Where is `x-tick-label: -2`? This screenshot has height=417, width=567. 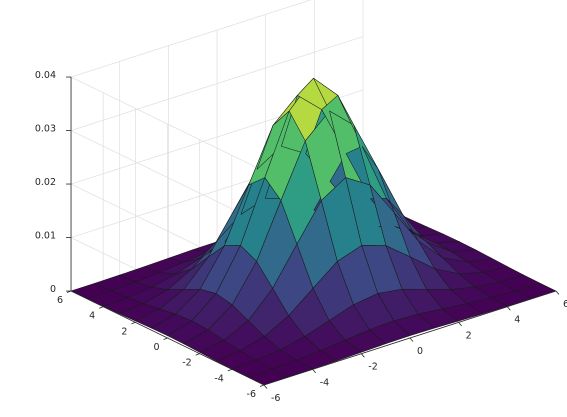
x-tick-label: -2 is located at coordinates (372, 367).